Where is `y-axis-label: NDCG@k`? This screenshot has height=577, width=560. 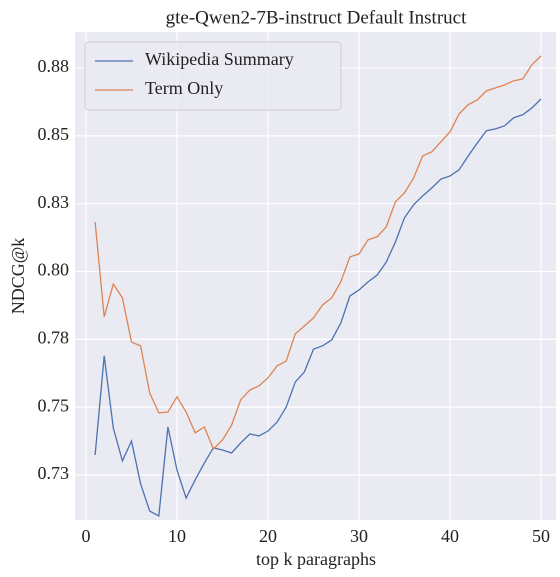 y-axis-label: NDCG@k is located at coordinates (18, 276).